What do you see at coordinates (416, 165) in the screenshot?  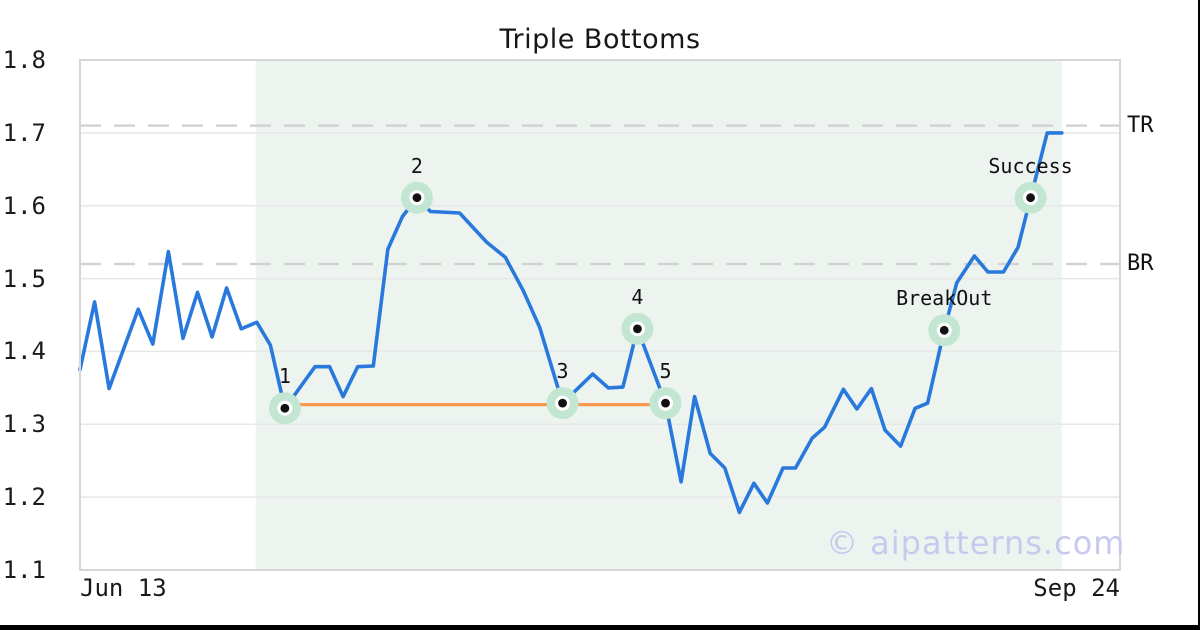 I see `annotation-2: 2` at bounding box center [416, 165].